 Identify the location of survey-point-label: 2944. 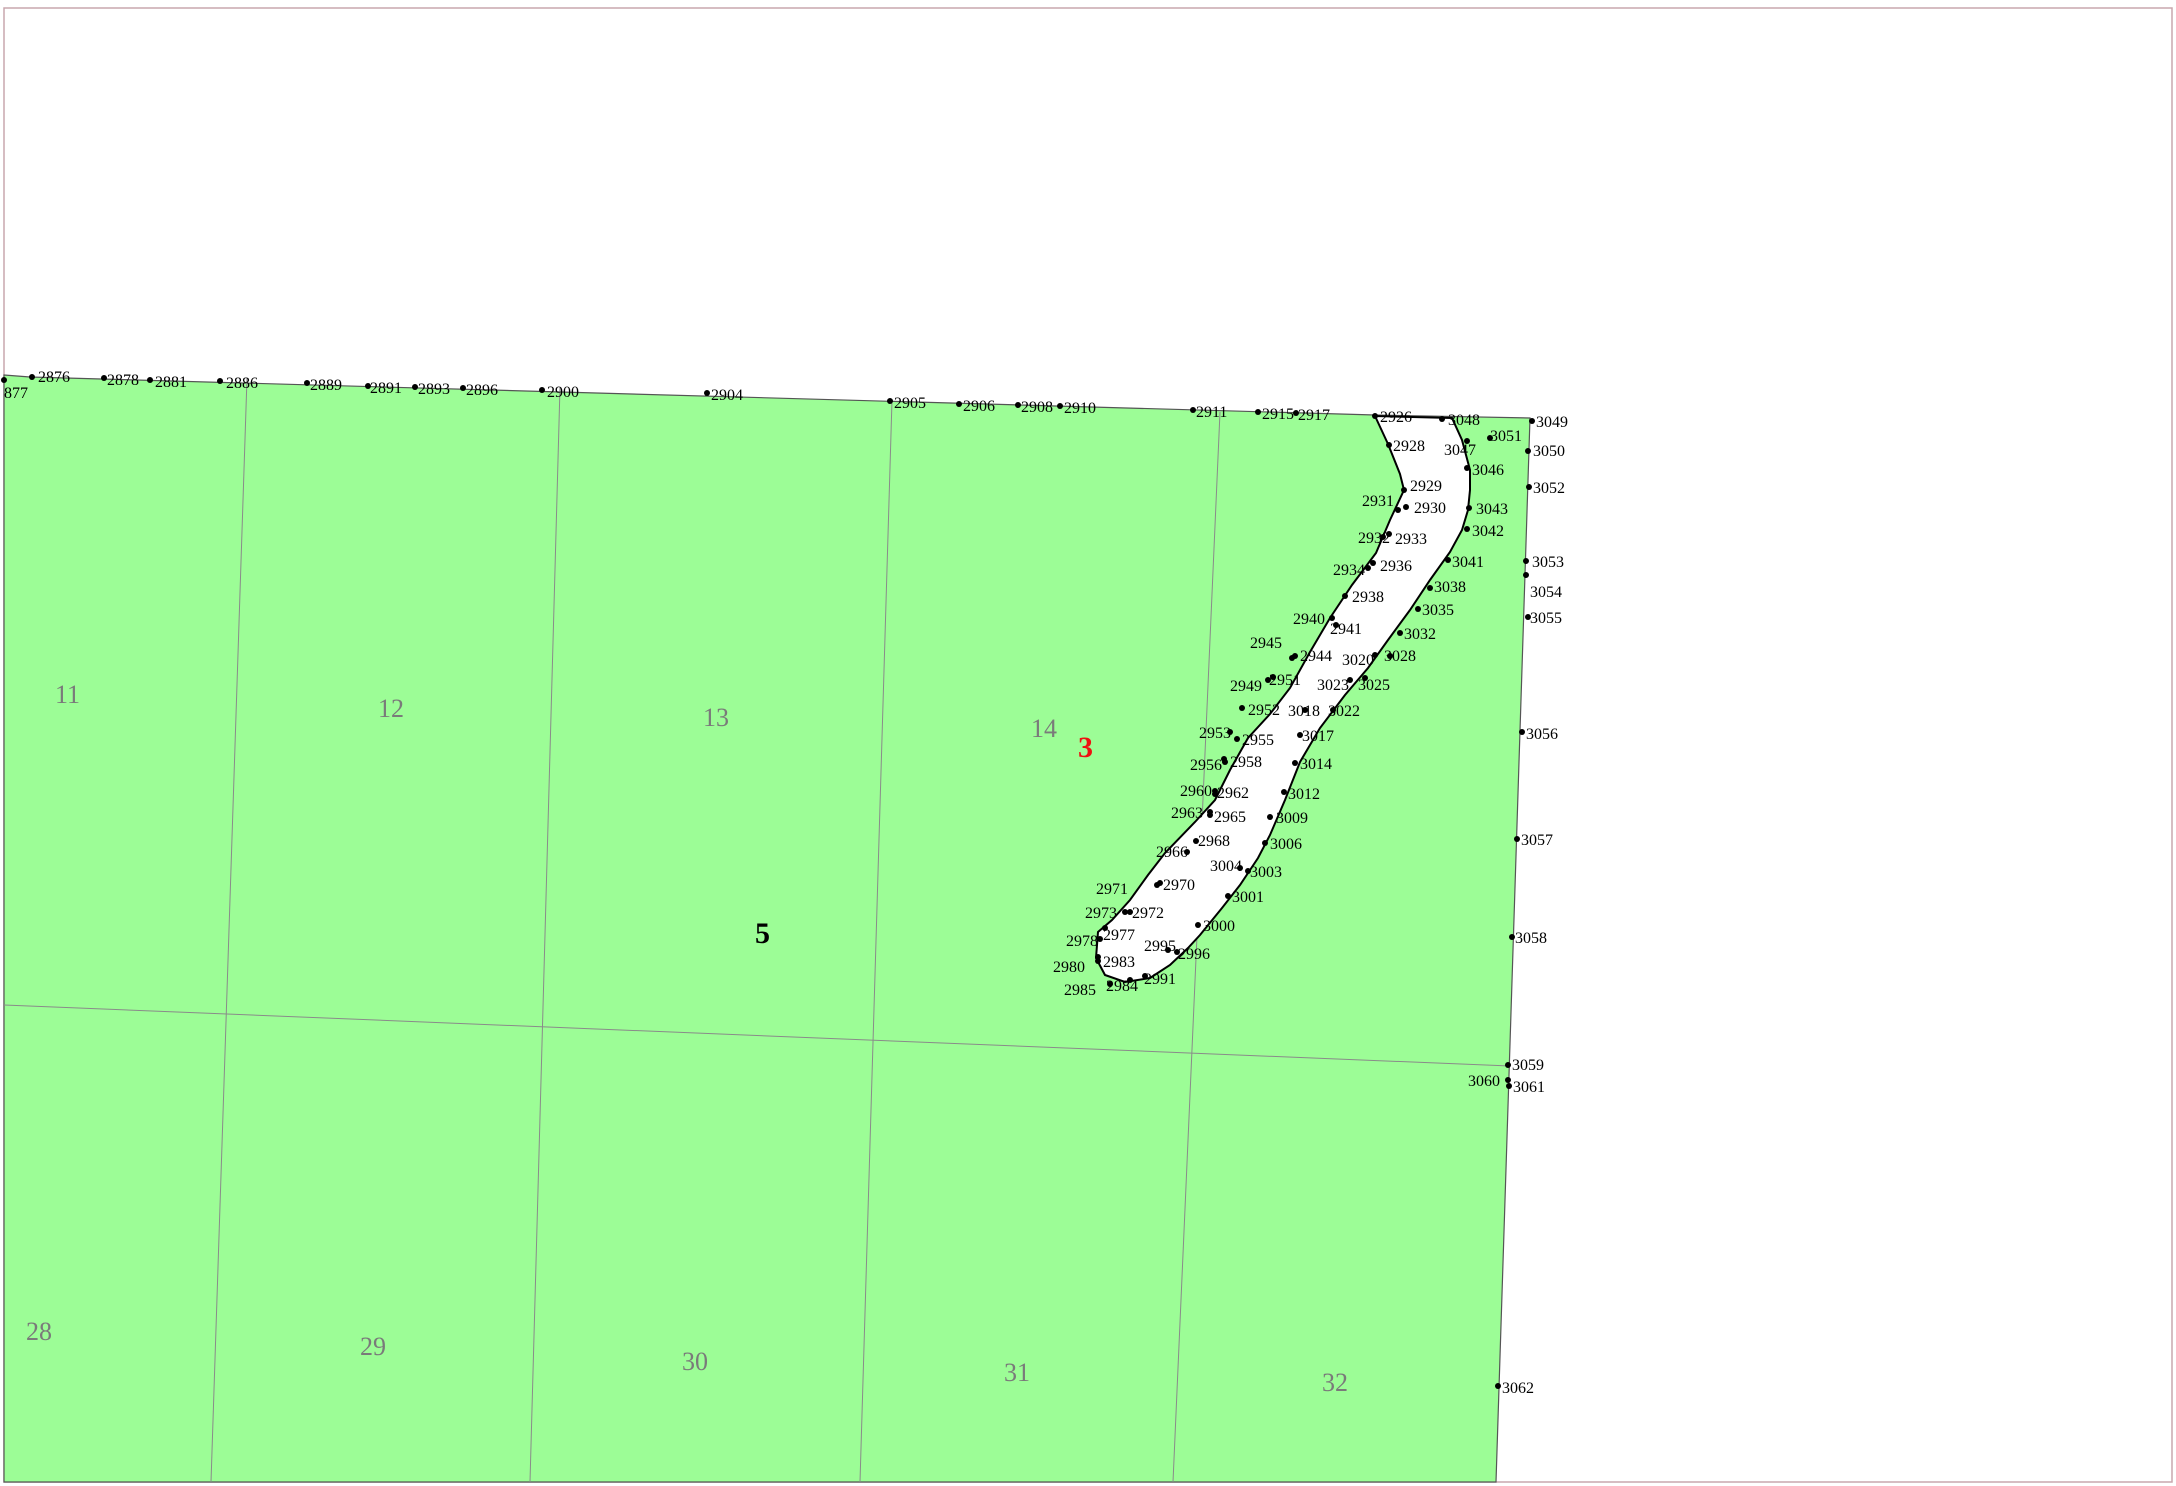
(1316, 656).